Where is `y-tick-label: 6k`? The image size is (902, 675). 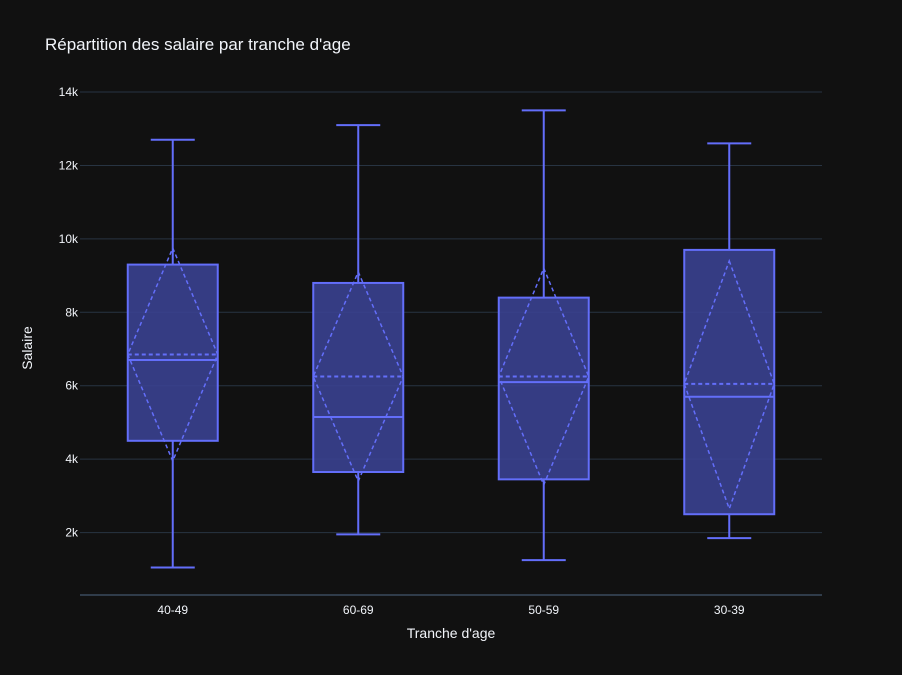 y-tick-label: 6k is located at coordinates (72, 386).